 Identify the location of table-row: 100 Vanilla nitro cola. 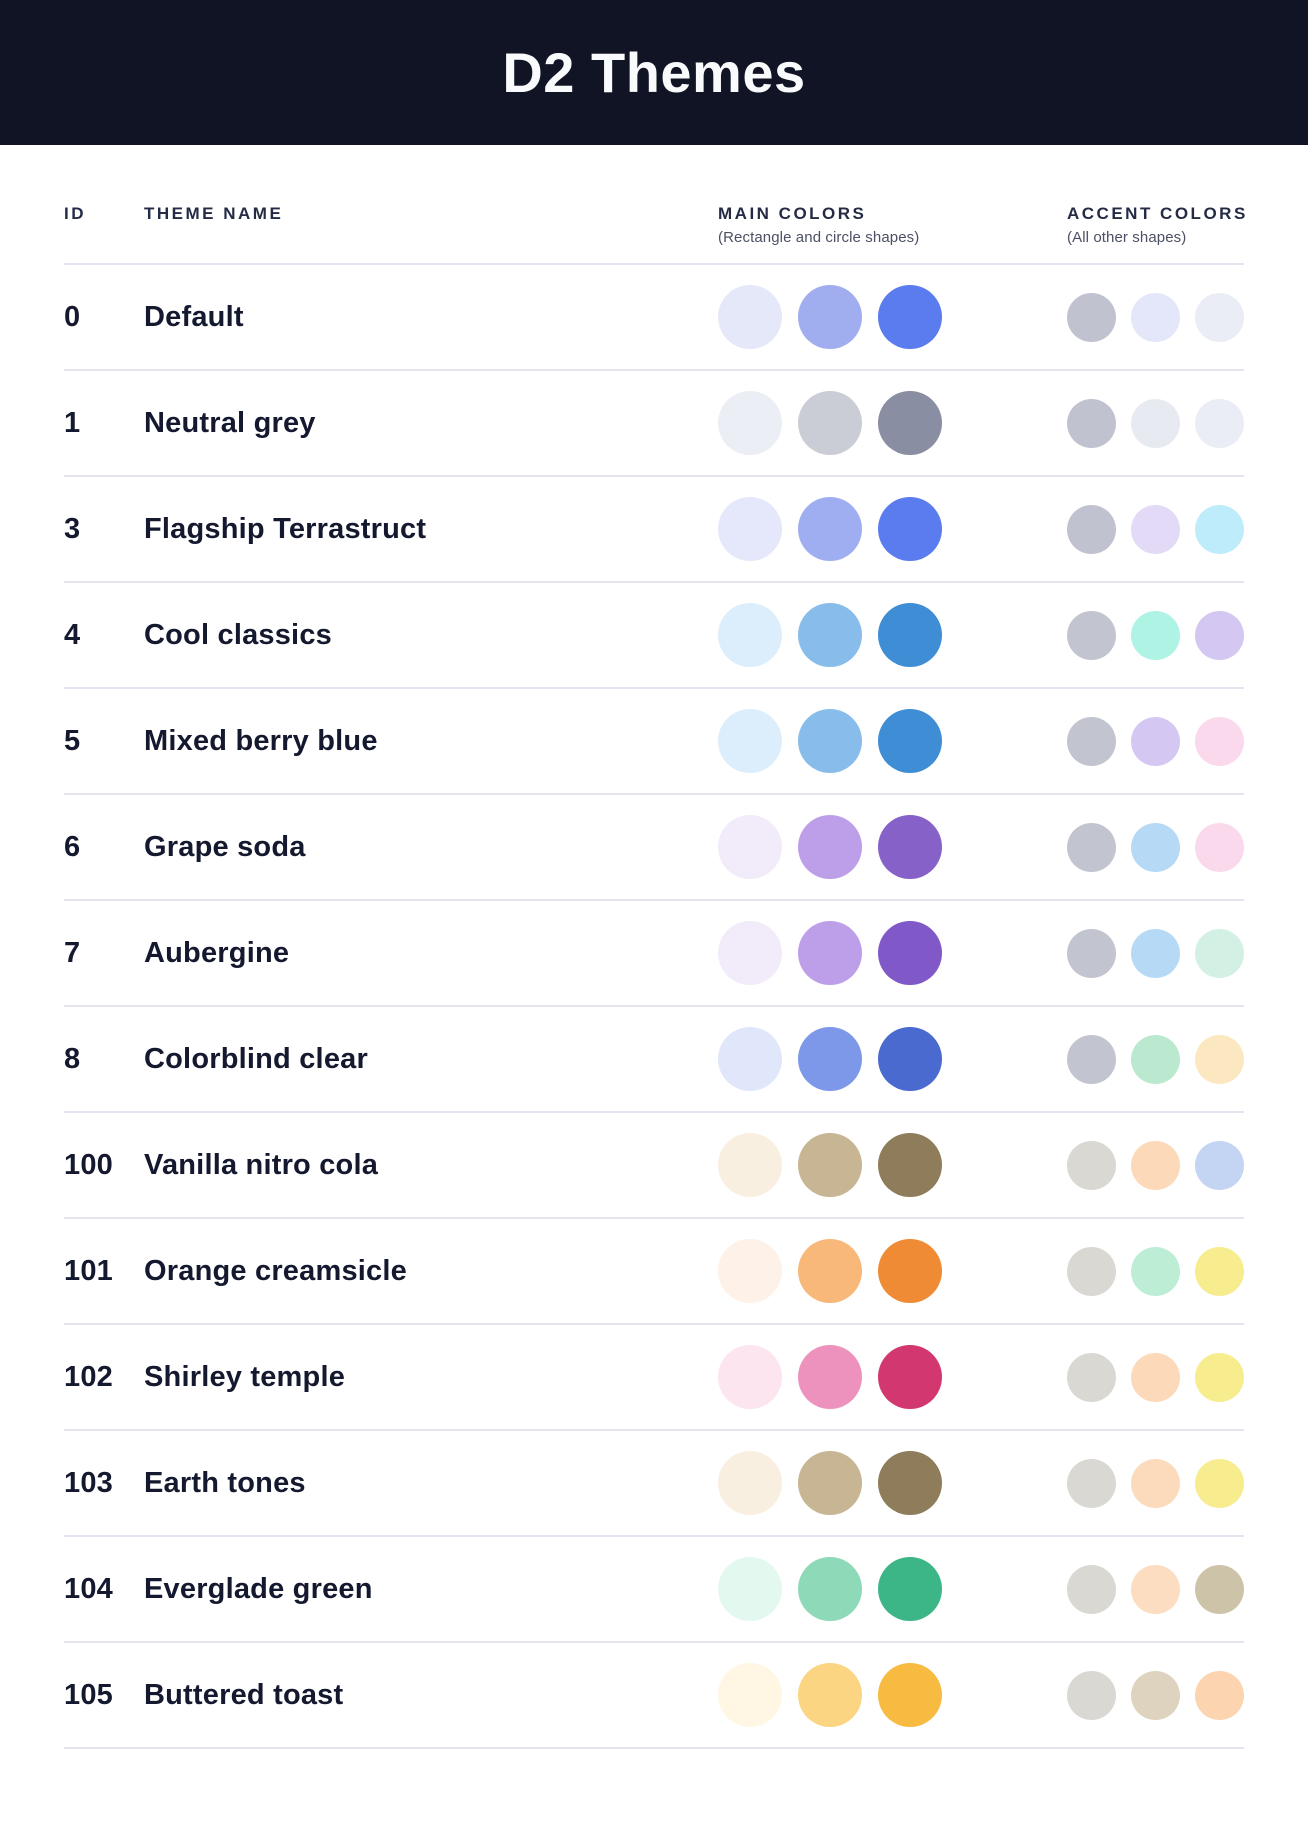
(654, 1166).